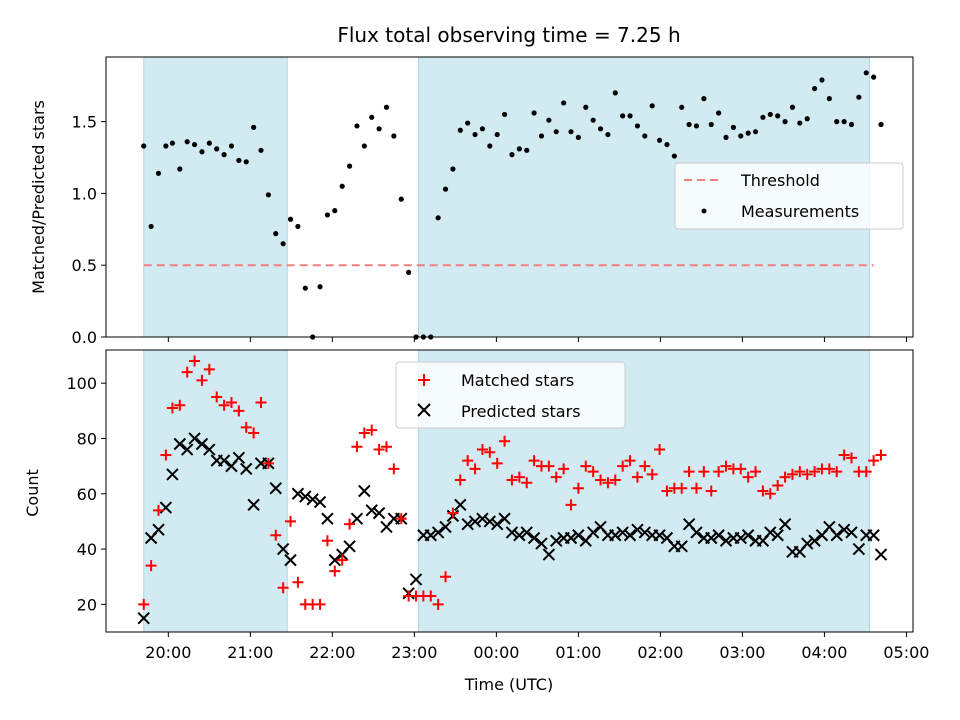  Describe the element at coordinates (81, 383) in the screenshot. I see `y-tick-label: 100` at that location.